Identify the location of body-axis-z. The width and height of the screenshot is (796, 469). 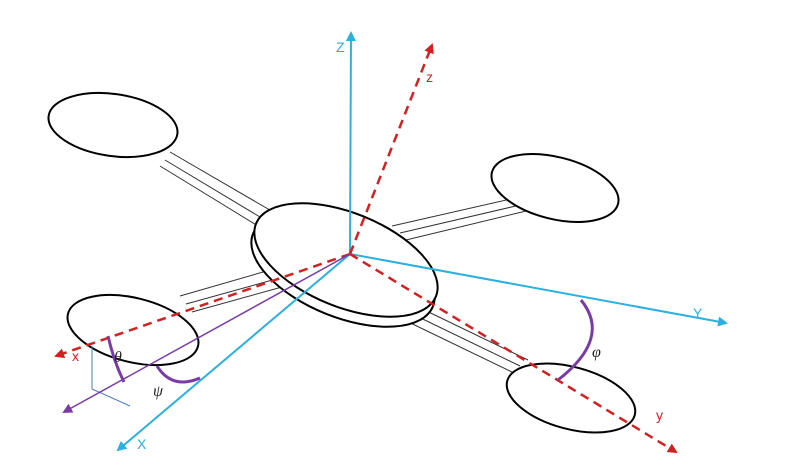
(391, 149).